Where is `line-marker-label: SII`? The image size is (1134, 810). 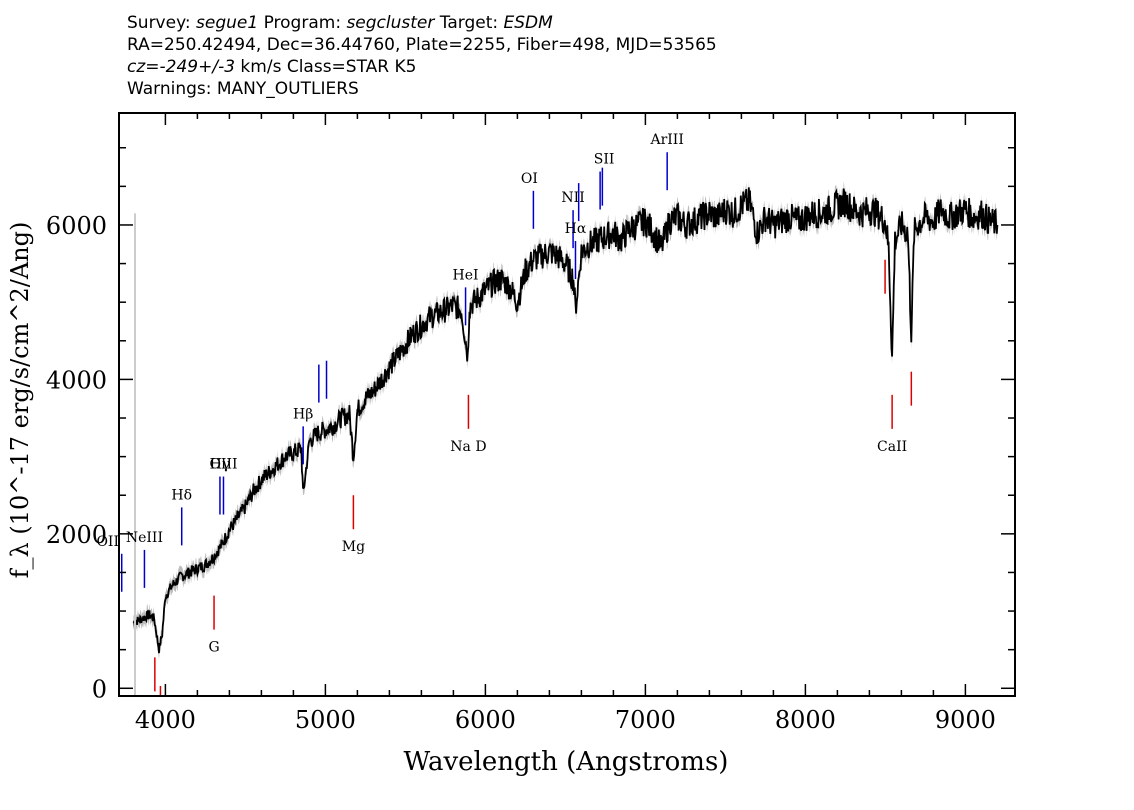 line-marker-label: SII is located at coordinates (604, 160).